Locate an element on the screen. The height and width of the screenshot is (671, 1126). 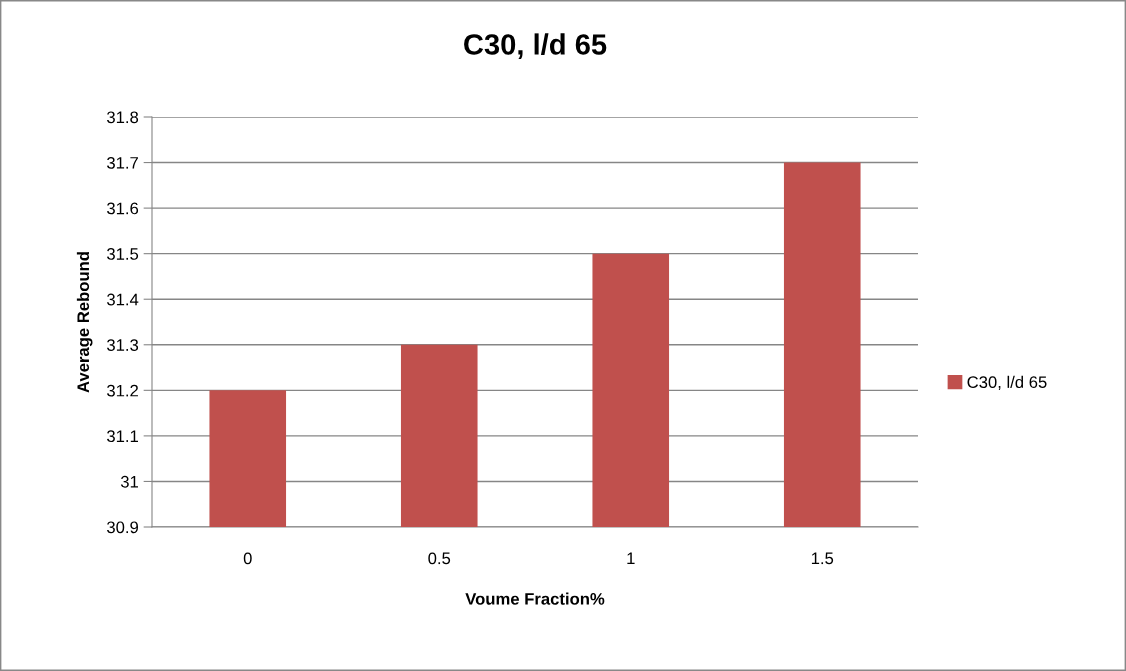
y-axis-title: Average Rebound is located at coordinates (84, 322).